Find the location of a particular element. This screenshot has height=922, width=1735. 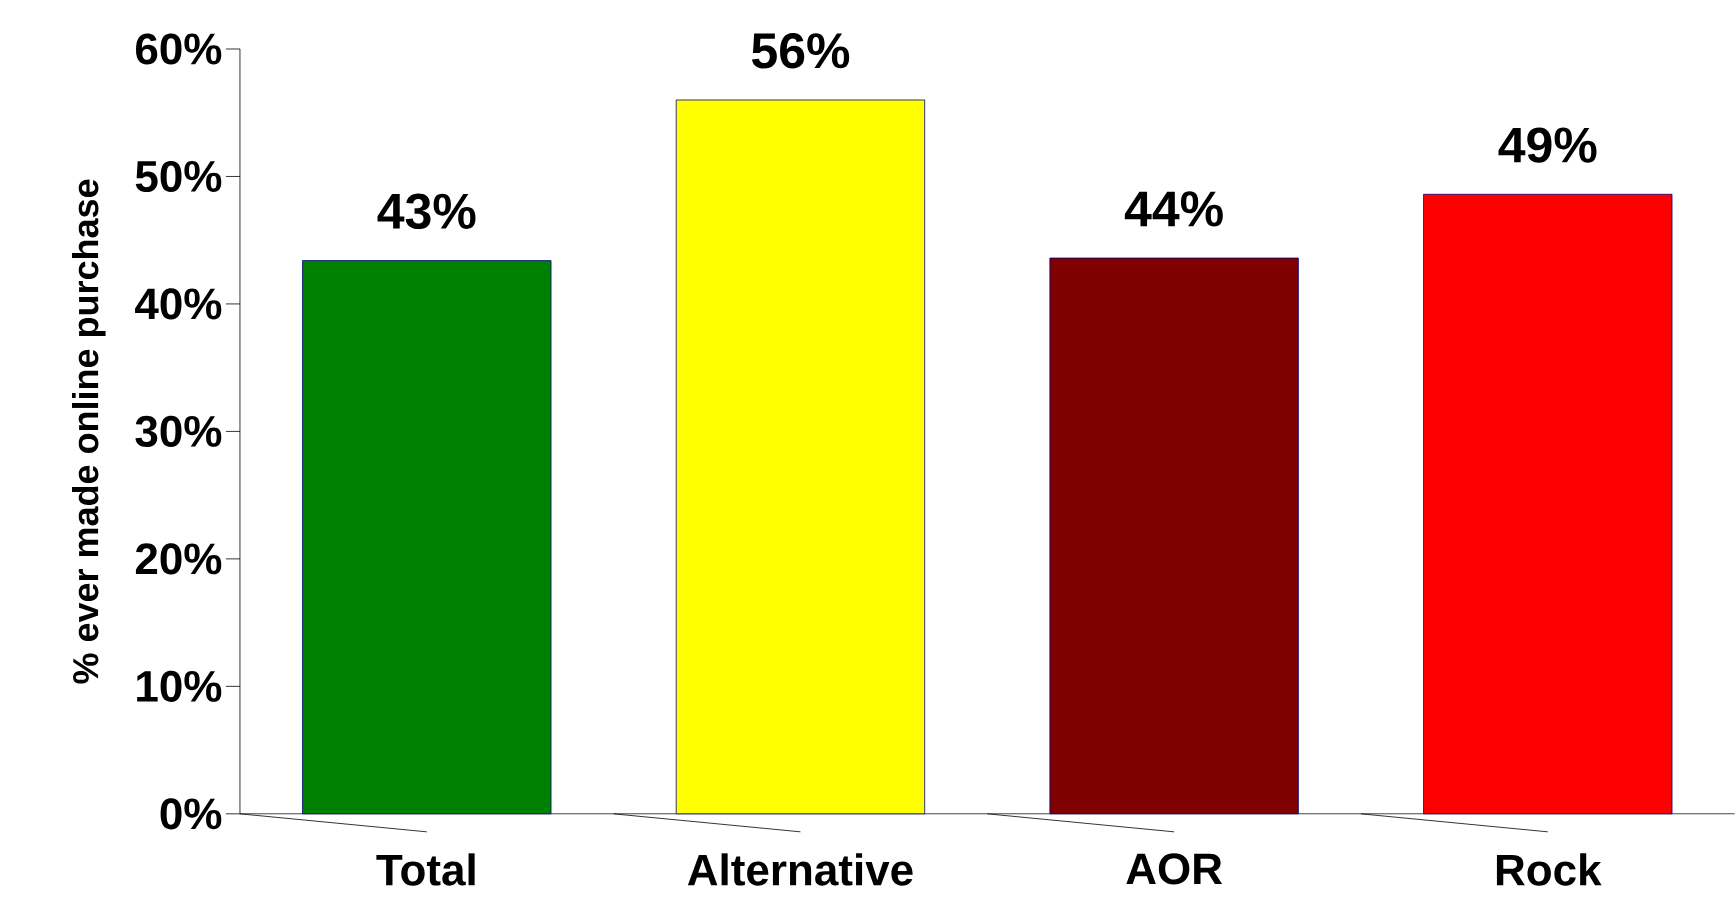

x-tick-label: Total is located at coordinates (425, 869).